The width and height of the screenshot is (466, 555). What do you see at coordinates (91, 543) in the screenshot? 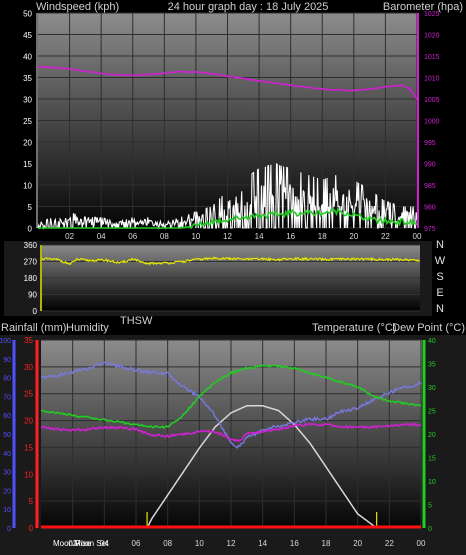
I see `moon-set-label: Moon Set` at bounding box center [91, 543].